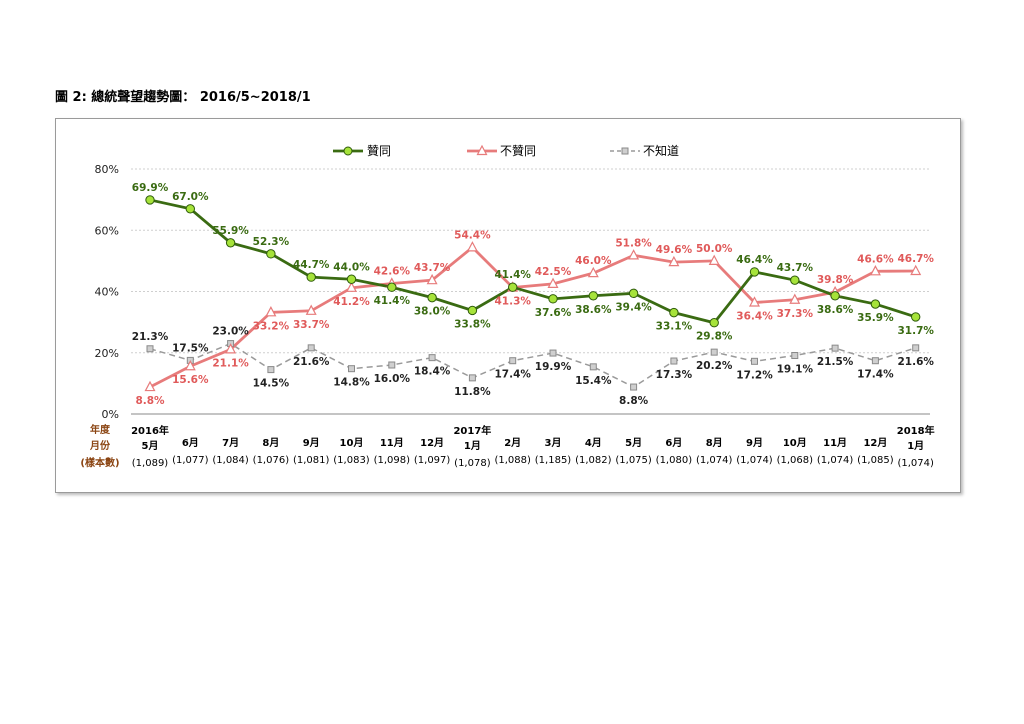 This screenshot has height=724, width=1024. I want to click on x-sample-label: (1,097), so click(432, 460).